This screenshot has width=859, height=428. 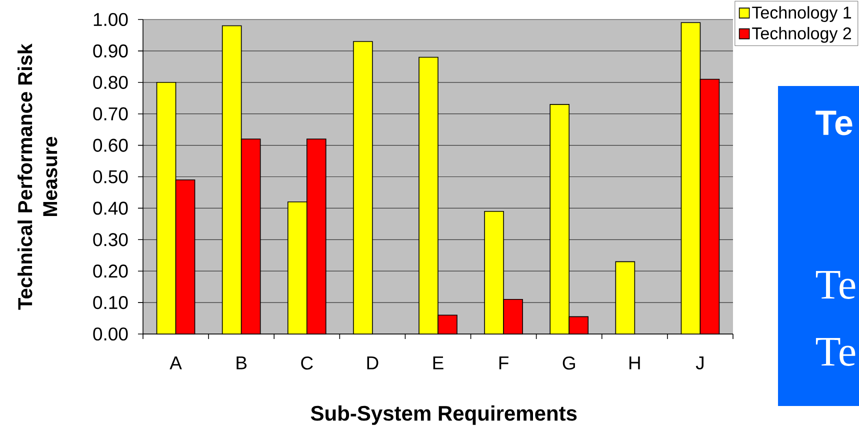 What do you see at coordinates (438, 363) in the screenshot?
I see `x-tick-label: E` at bounding box center [438, 363].